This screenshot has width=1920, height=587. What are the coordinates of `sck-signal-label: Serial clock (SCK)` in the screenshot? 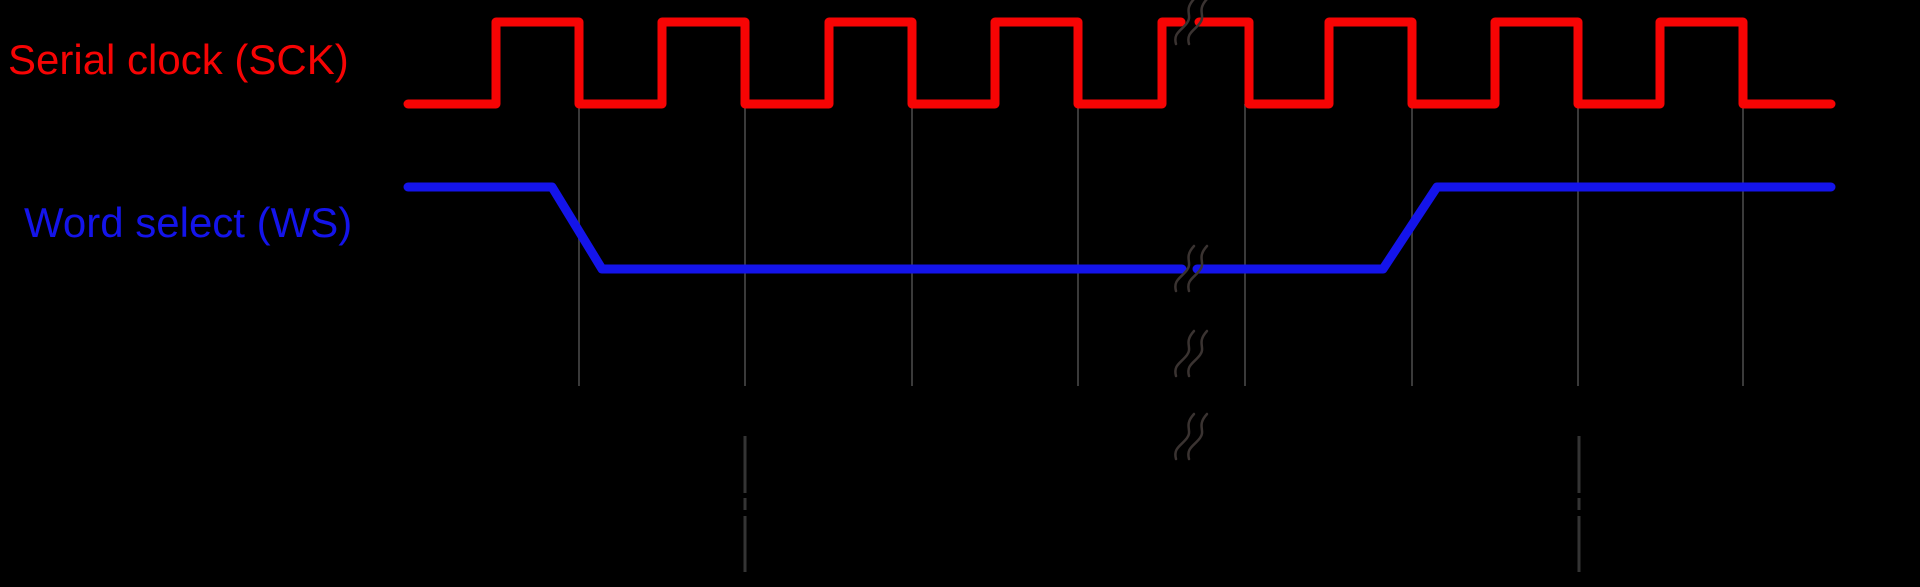 It's located at (178, 59).